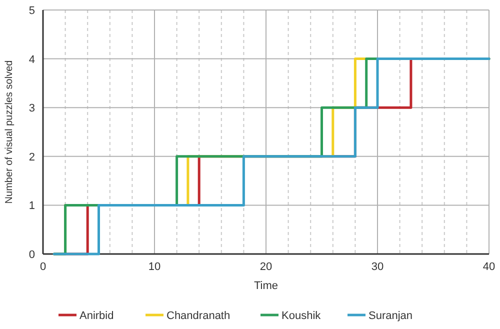 The height and width of the screenshot is (329, 500). I want to click on x-tick-label: 0, so click(43, 267).